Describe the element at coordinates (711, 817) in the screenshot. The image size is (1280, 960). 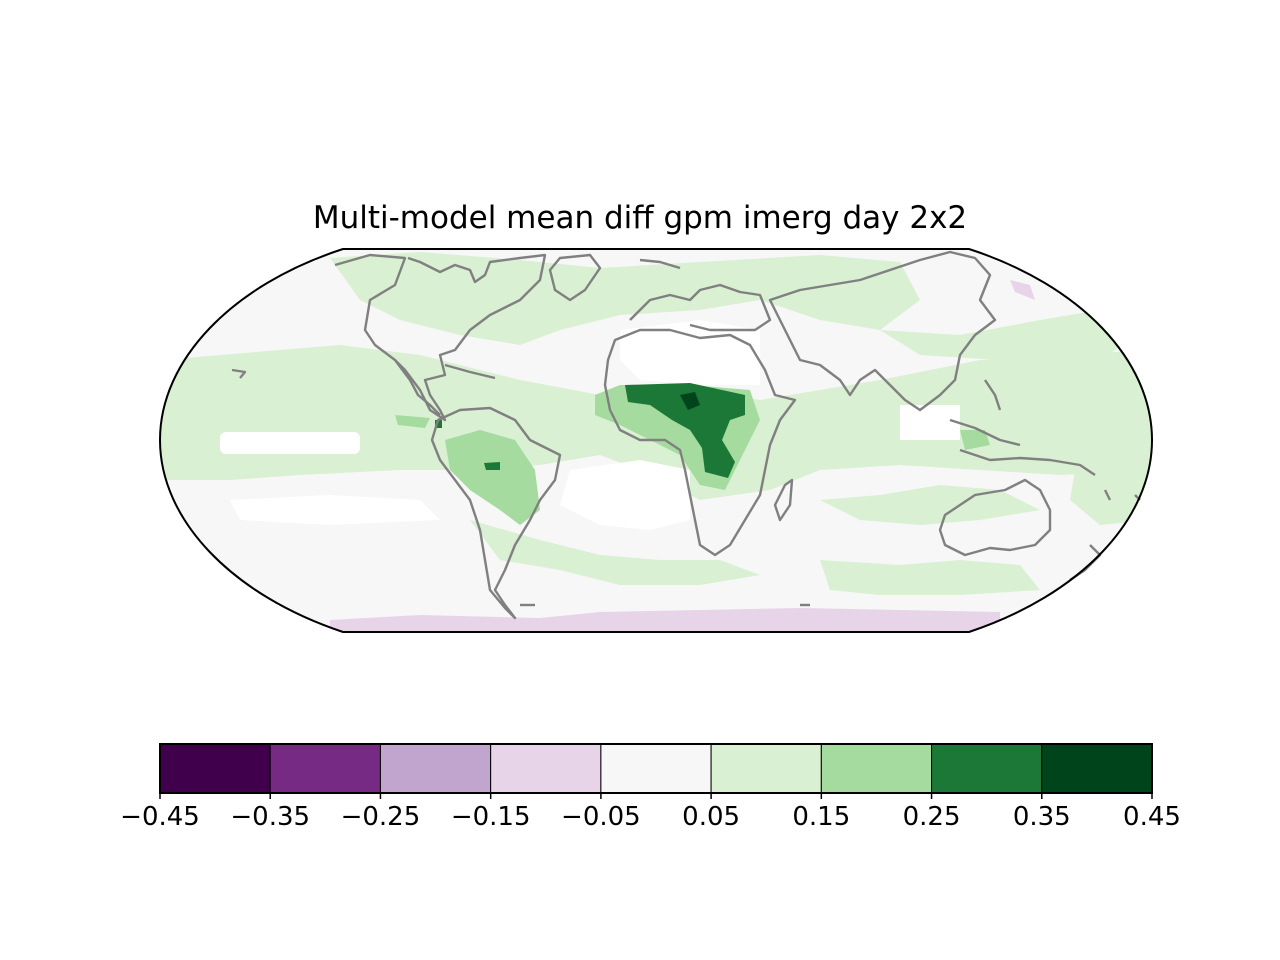
I see `colorbar-tick-label: 0.05` at that location.